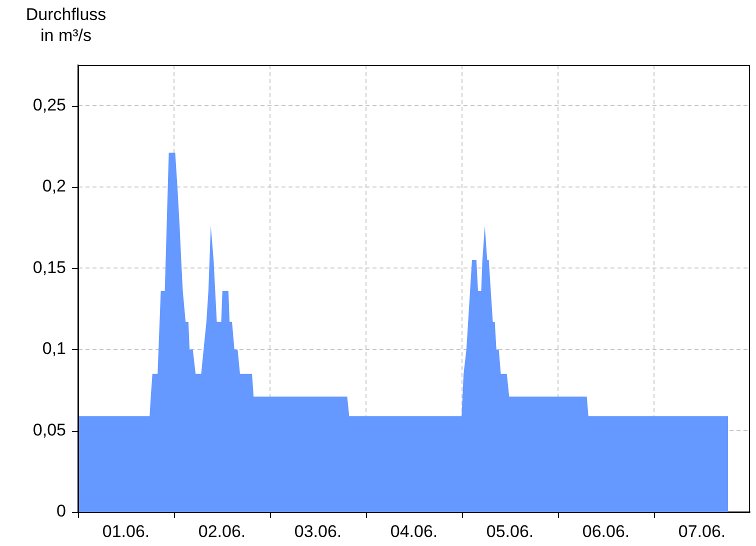 The image size is (756, 546). What do you see at coordinates (49, 267) in the screenshot?
I see `y-tick-label: 0,15` at bounding box center [49, 267].